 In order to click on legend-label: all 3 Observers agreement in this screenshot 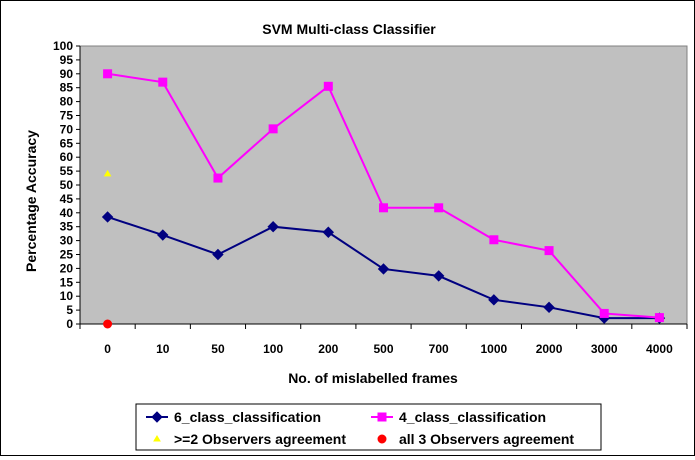, I will do `click(486, 439)`.